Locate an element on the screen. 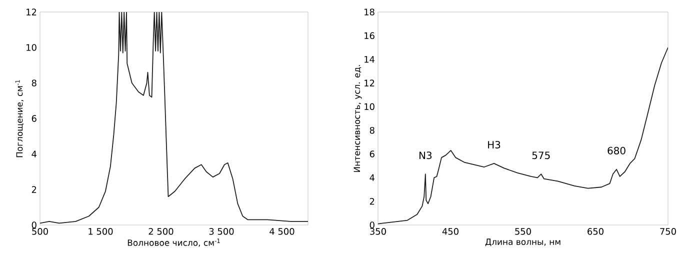 The image size is (678, 269). x-tick-label: 2 500 is located at coordinates (161, 231).